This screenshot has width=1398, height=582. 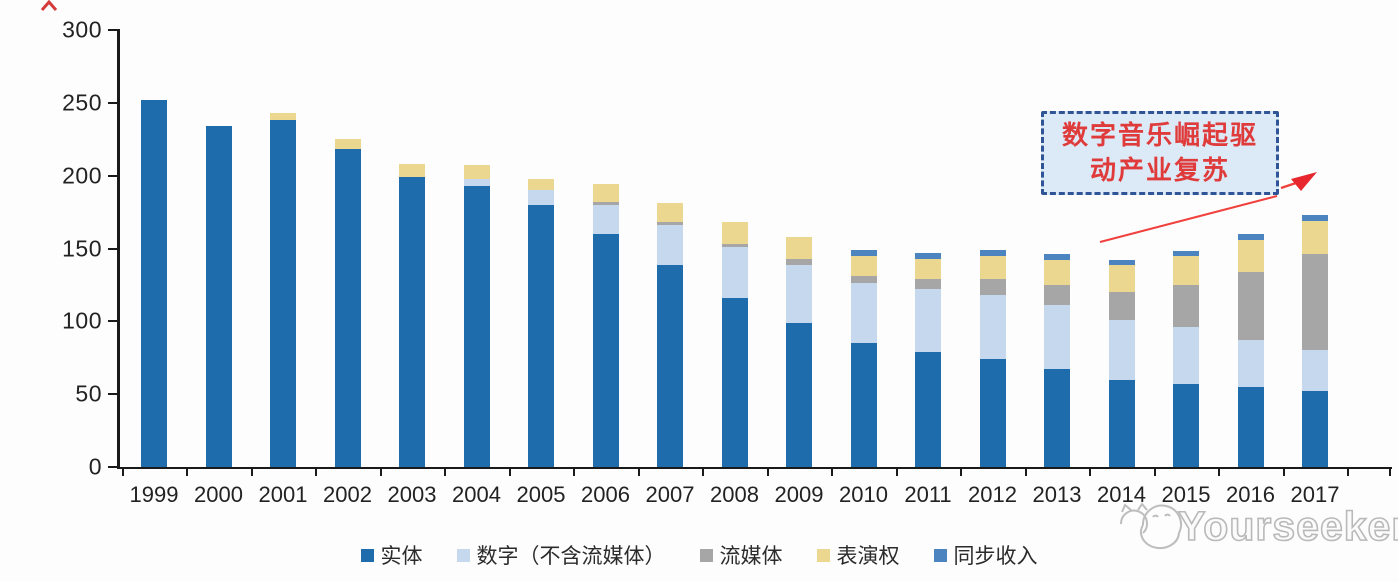 I want to click on legend-item: 表演权, so click(x=858, y=555).